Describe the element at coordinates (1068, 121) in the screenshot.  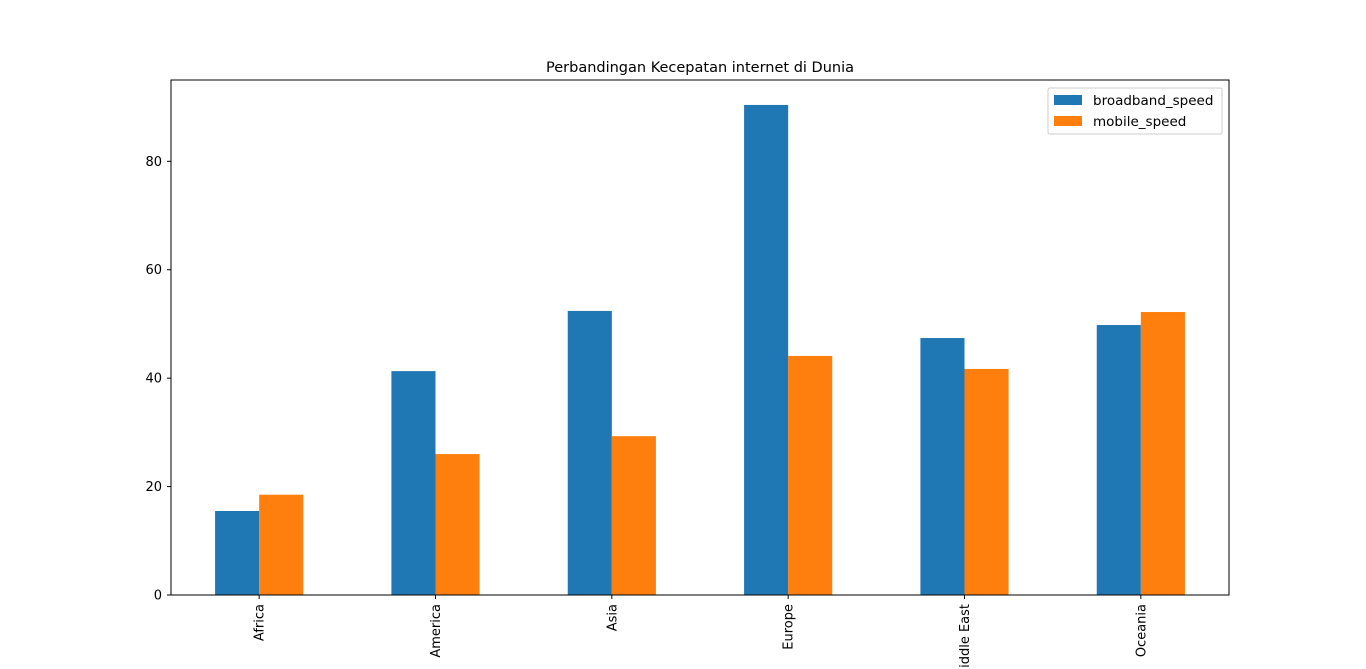
I see `legend-swatch-mobile_speed` at that location.